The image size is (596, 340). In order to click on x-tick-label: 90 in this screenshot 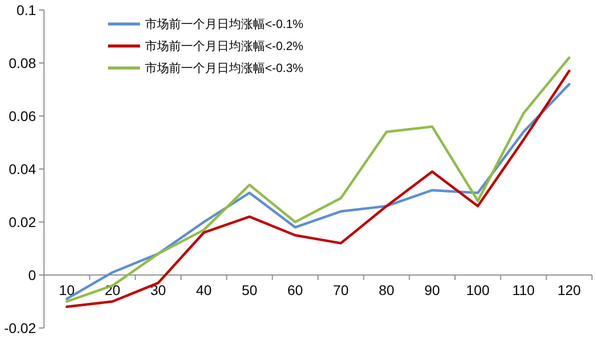, I will do `click(432, 290)`.